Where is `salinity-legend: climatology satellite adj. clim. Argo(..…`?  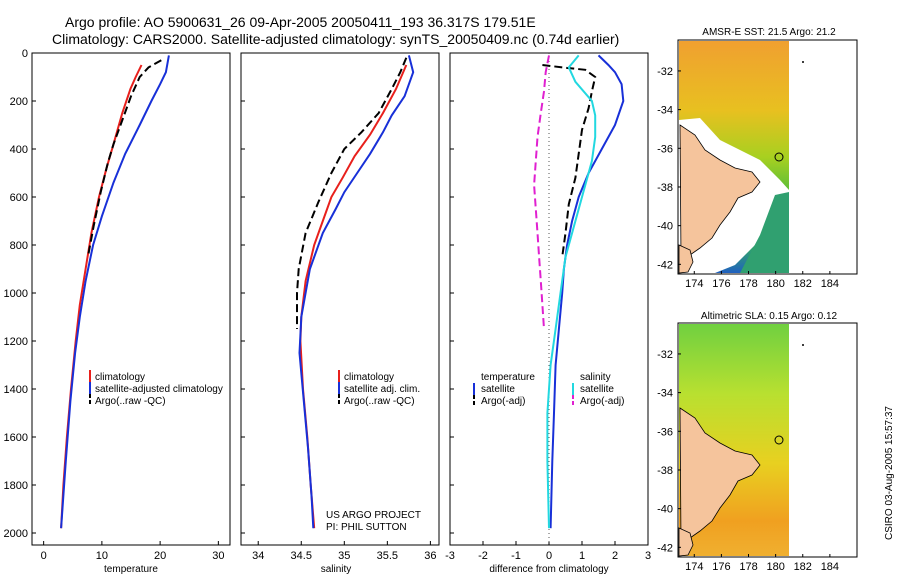 salinity-legend: climatology satellite adj. clim. Argo(..… is located at coordinates (379, 388).